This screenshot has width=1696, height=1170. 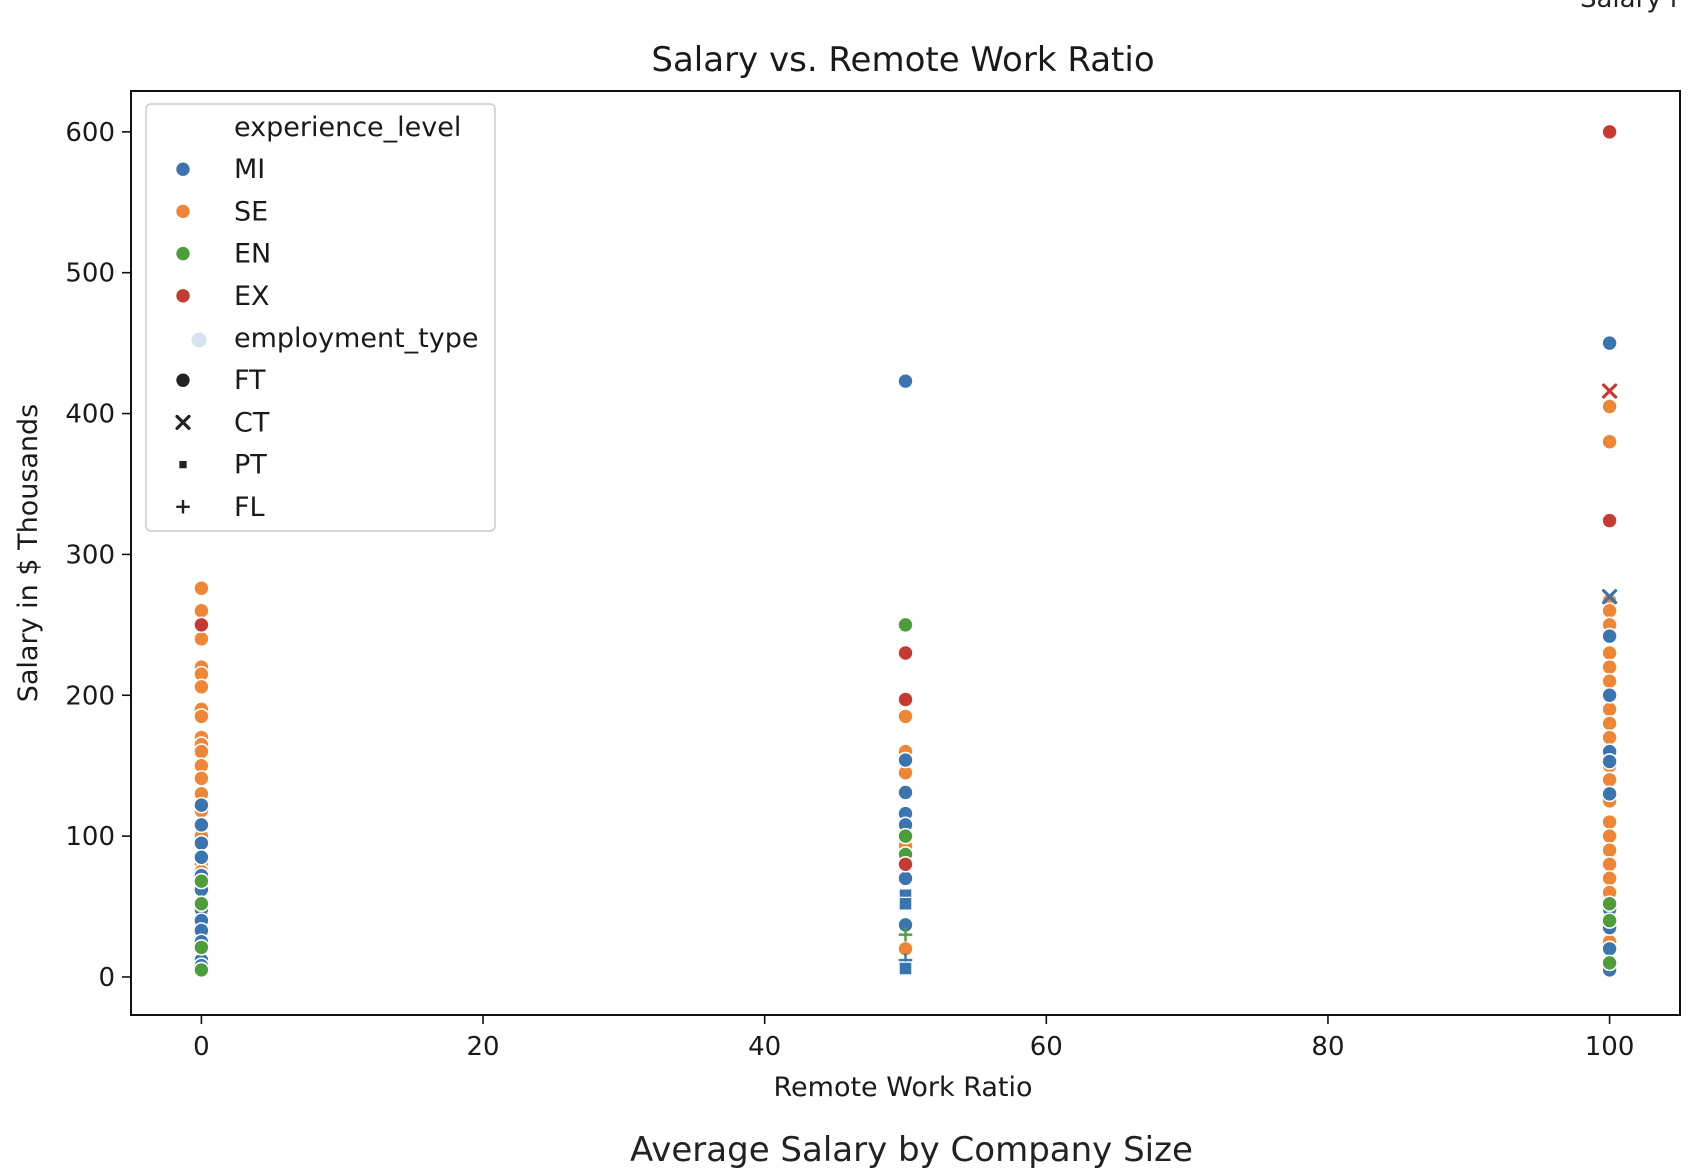 What do you see at coordinates (183, 169) in the screenshot?
I see `legend-marker-mi` at bounding box center [183, 169].